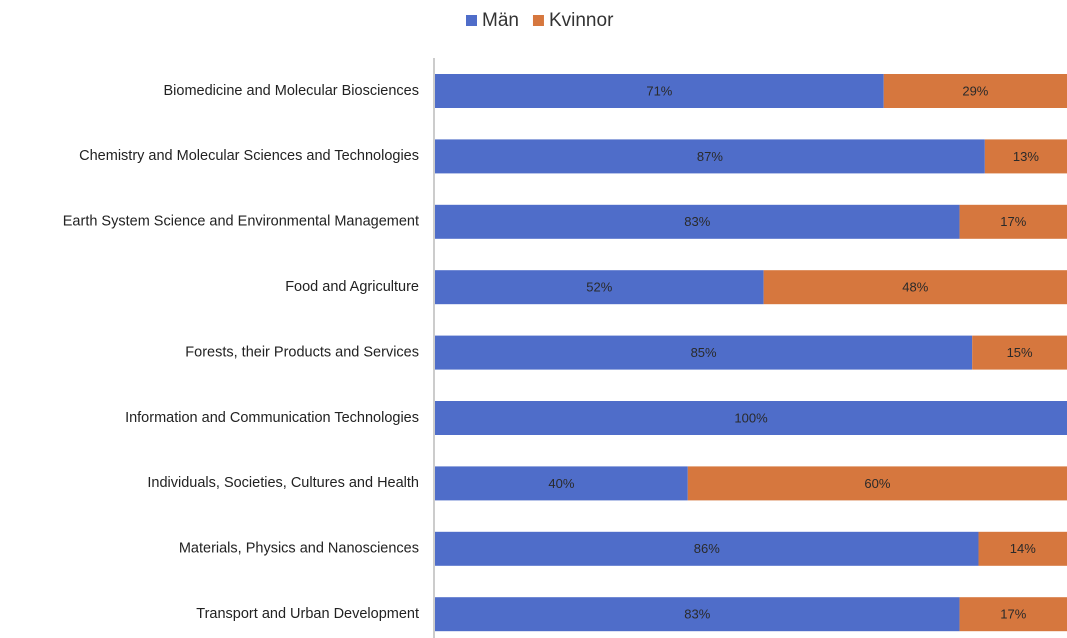 This screenshot has width=1067, height=638. I want to click on data-label: 86%, so click(707, 548).